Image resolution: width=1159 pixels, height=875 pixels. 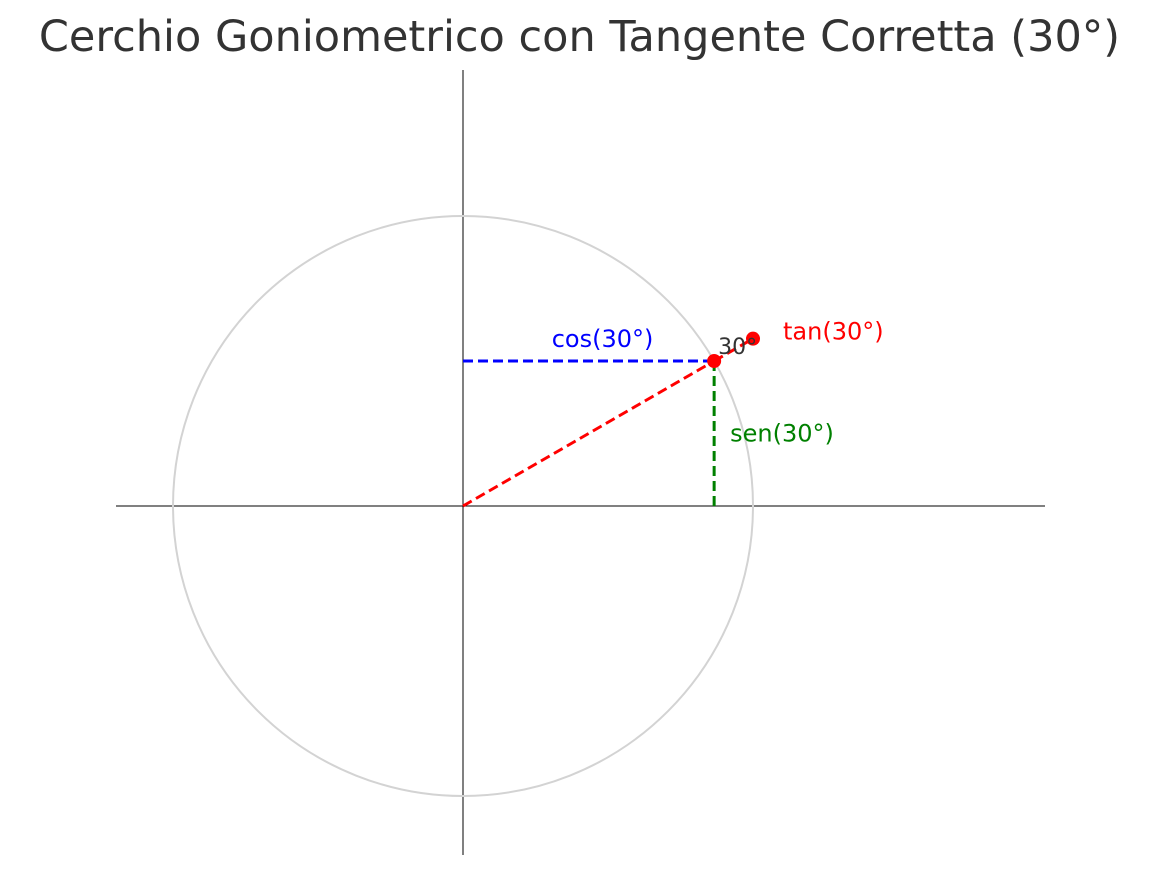 I want to click on cos-label: cos(30°), so click(x=603, y=339).